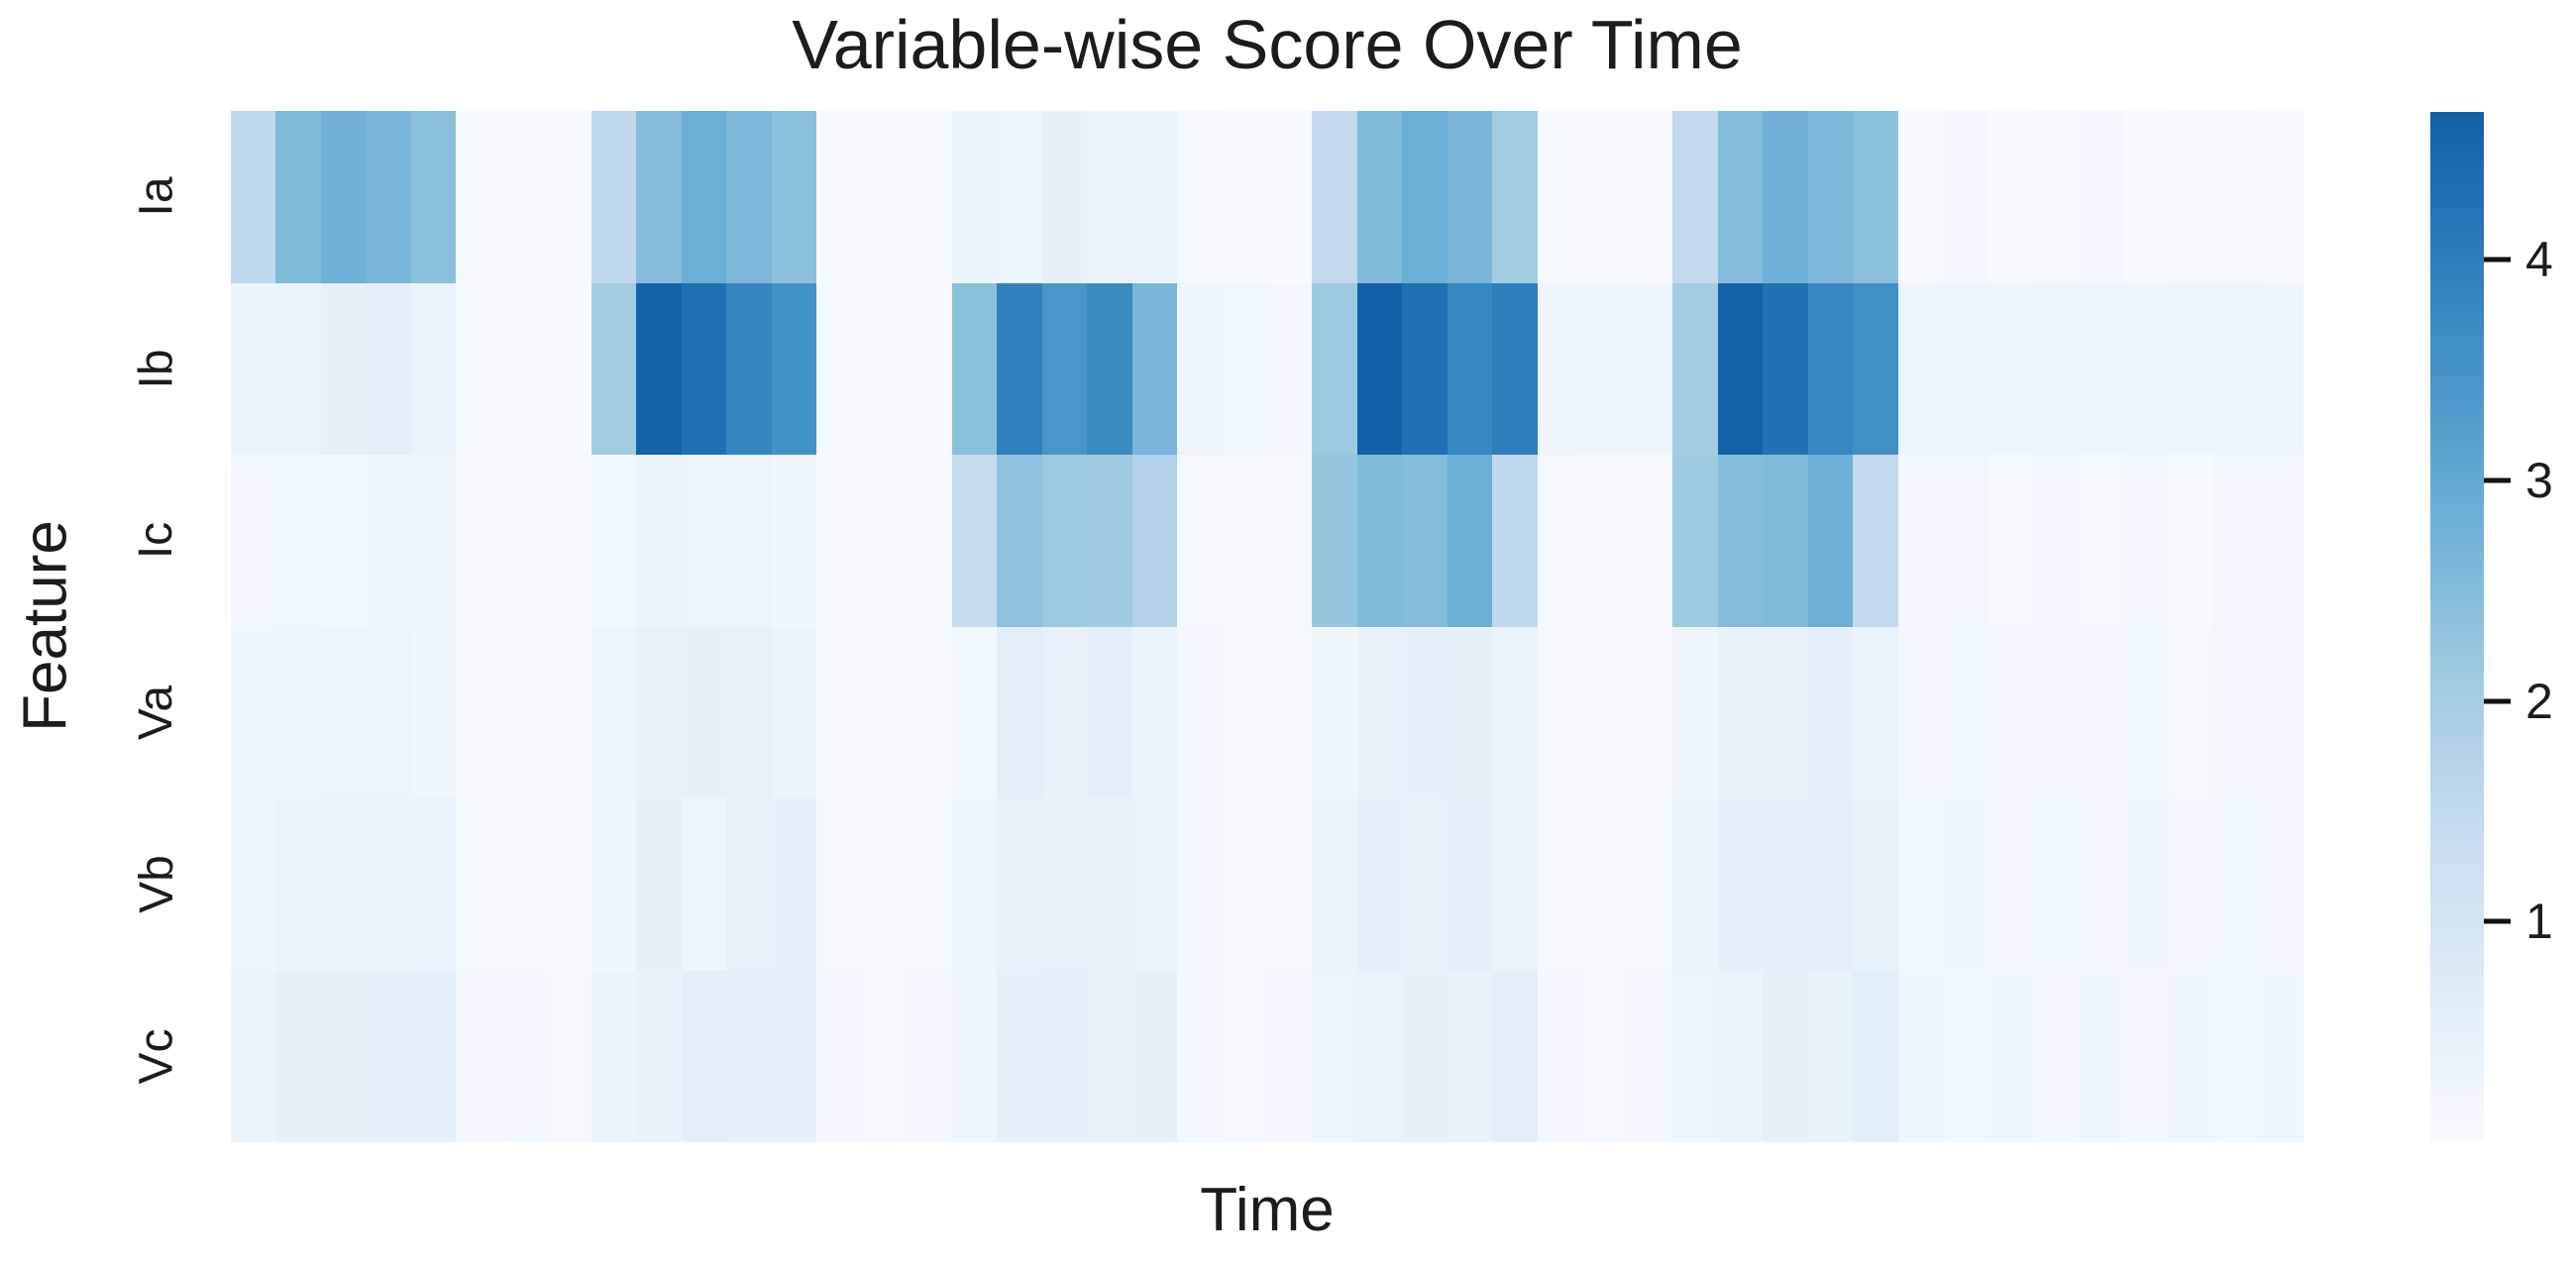  Describe the element at coordinates (157, 369) in the screenshot. I see `y-tick-Ib: Ib` at that location.